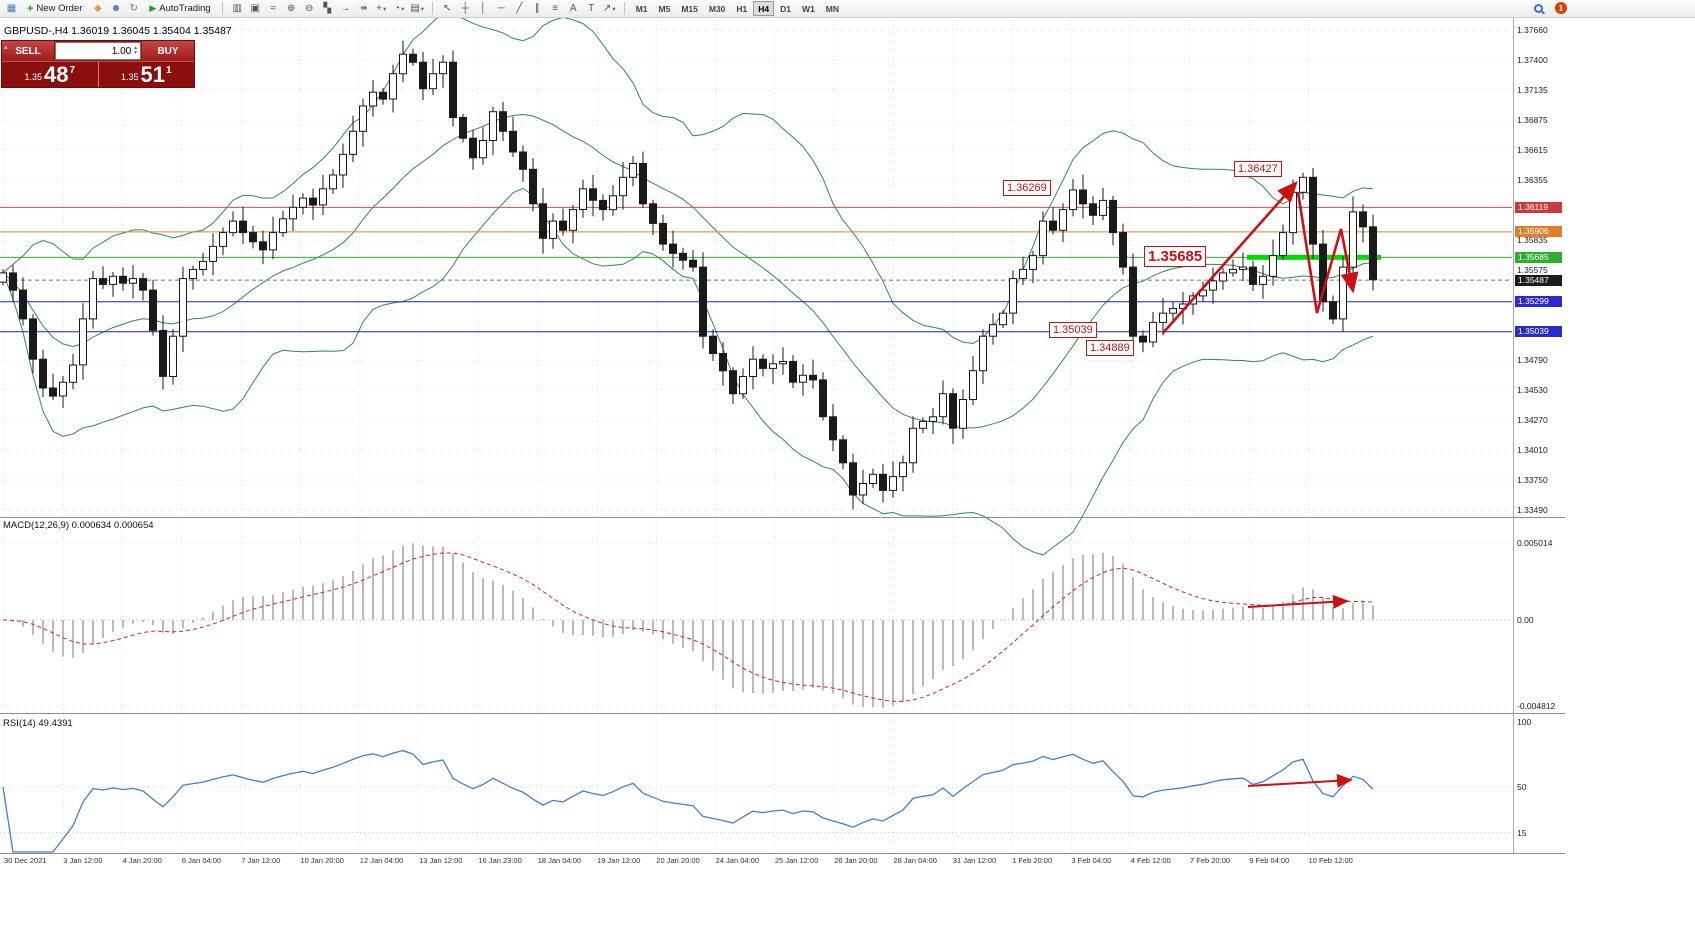 This screenshot has height=940, width=1695. I want to click on vertical-line-icon: │, so click(483, 8).